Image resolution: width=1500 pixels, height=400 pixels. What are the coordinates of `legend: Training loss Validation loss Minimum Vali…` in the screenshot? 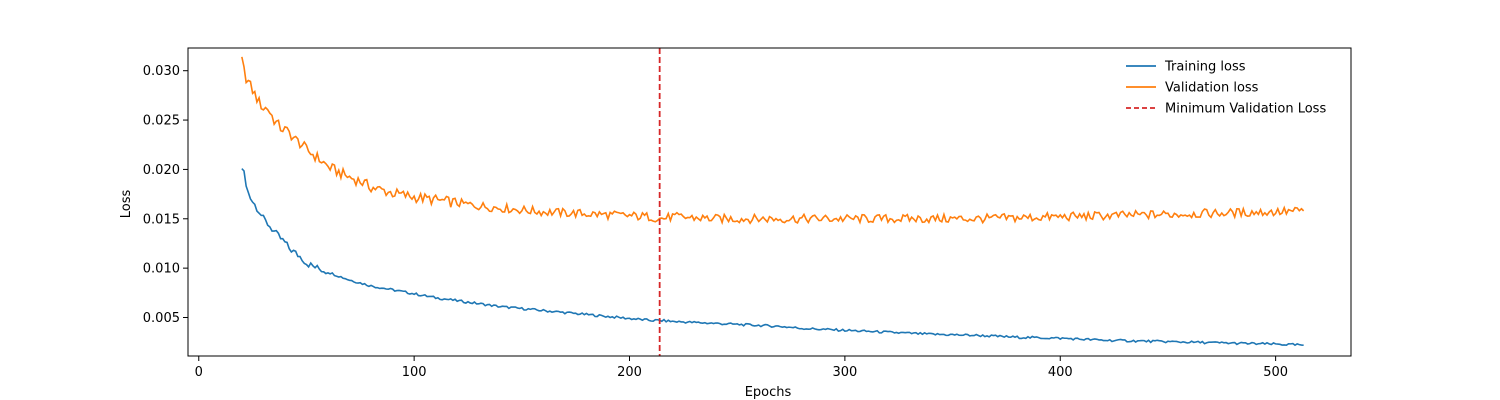 It's located at (1226, 88).